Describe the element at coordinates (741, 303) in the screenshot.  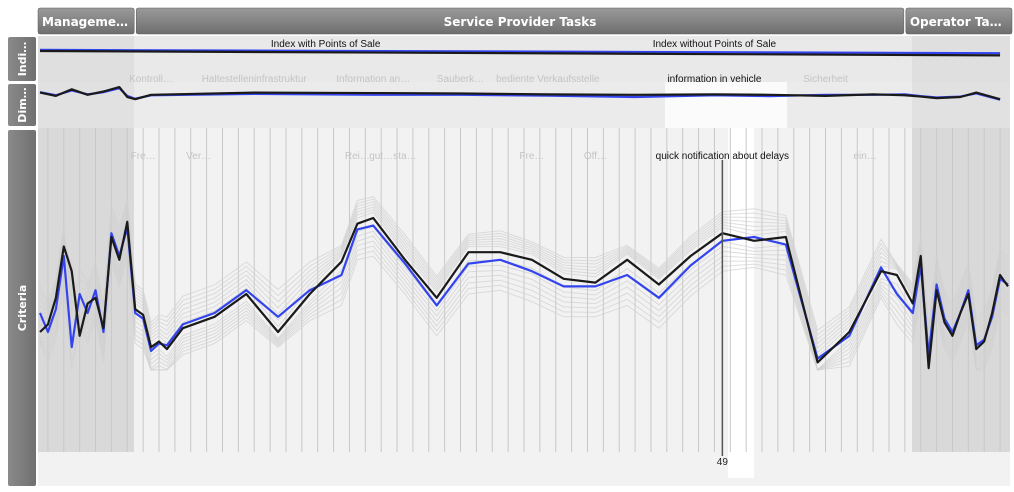
I see `selected-criterion-highlight` at that location.